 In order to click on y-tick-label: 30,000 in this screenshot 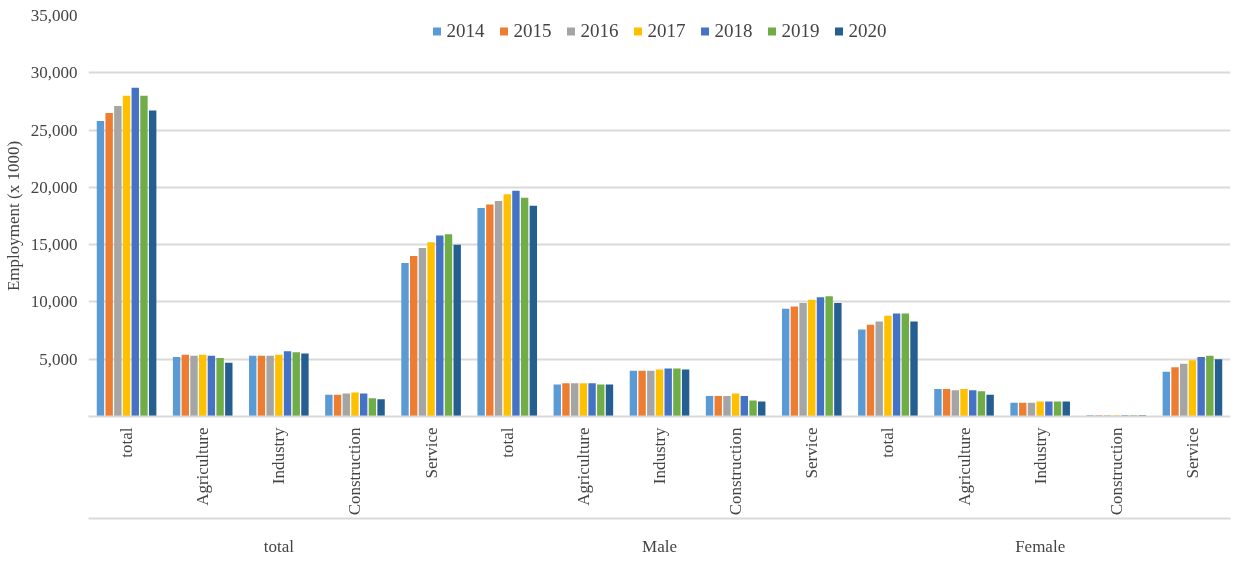, I will do `click(54, 73)`.